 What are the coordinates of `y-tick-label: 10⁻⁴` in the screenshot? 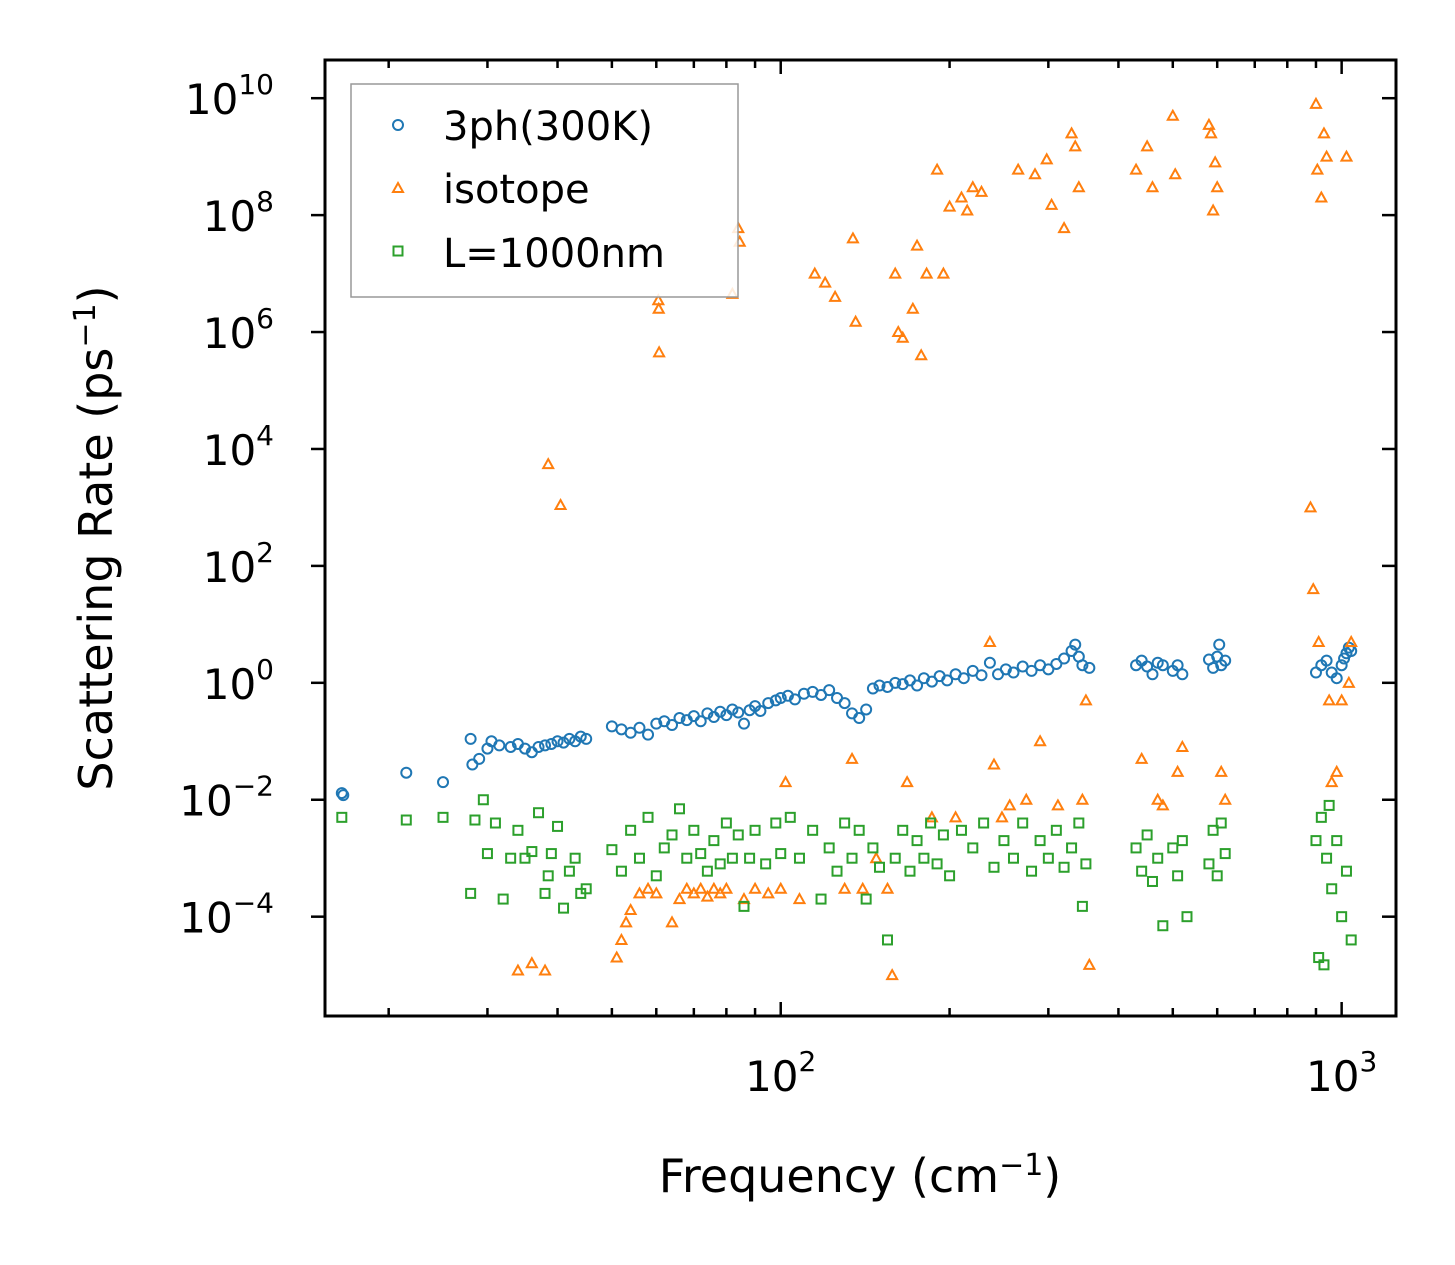 It's located at (226, 915).